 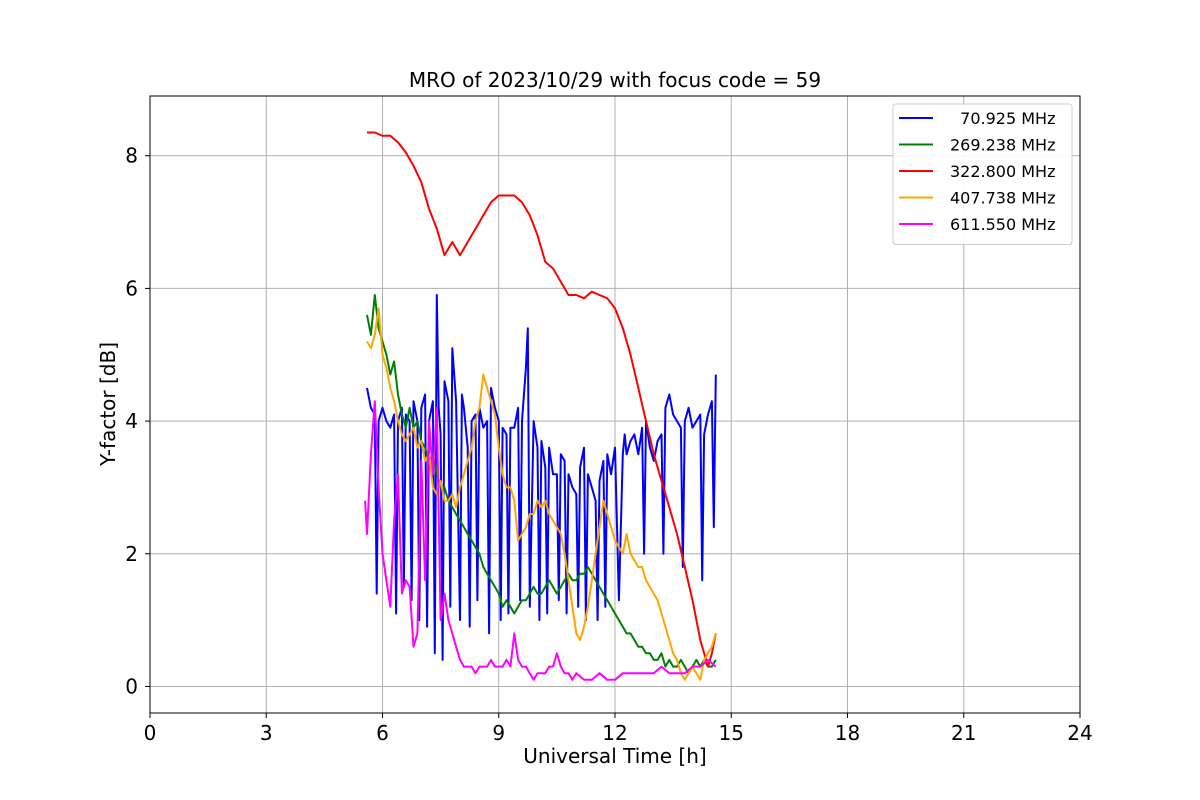 What do you see at coordinates (847, 733) in the screenshot?
I see `x-tick-label: 18` at bounding box center [847, 733].